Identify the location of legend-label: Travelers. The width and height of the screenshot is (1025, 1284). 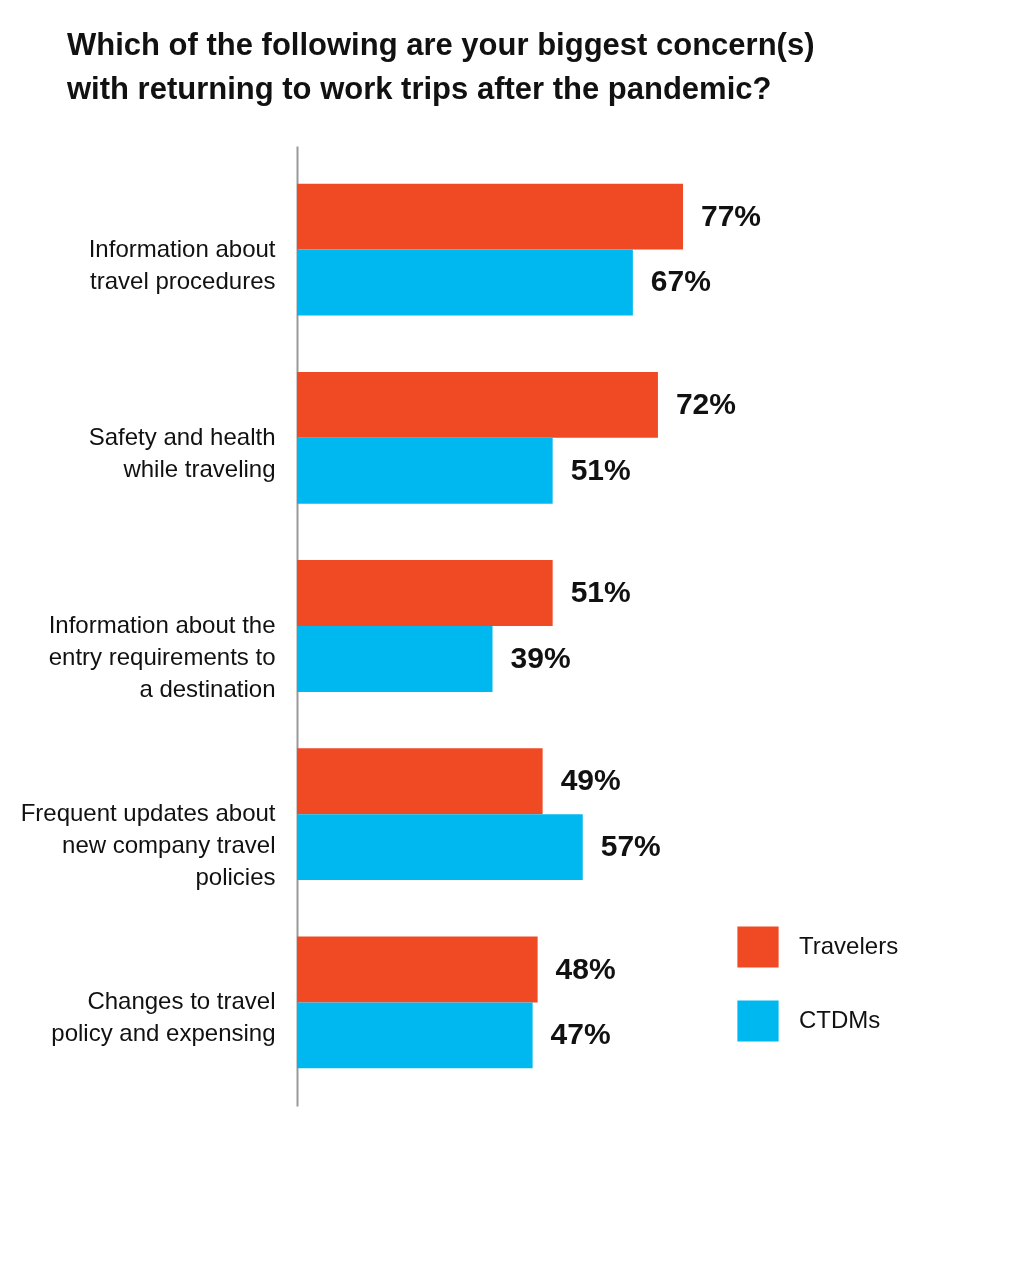
(849, 945).